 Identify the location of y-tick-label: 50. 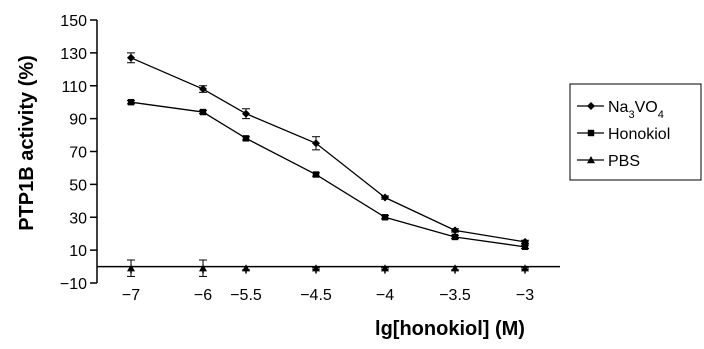
(78, 185).